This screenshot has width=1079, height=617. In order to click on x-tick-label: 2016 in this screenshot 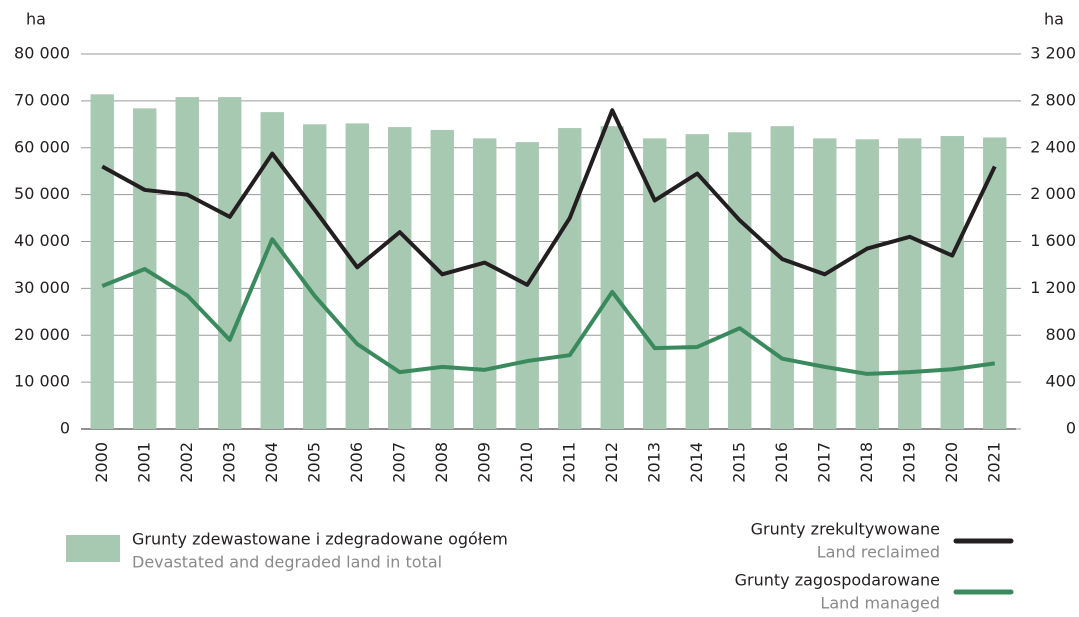, I will do `click(781, 462)`.